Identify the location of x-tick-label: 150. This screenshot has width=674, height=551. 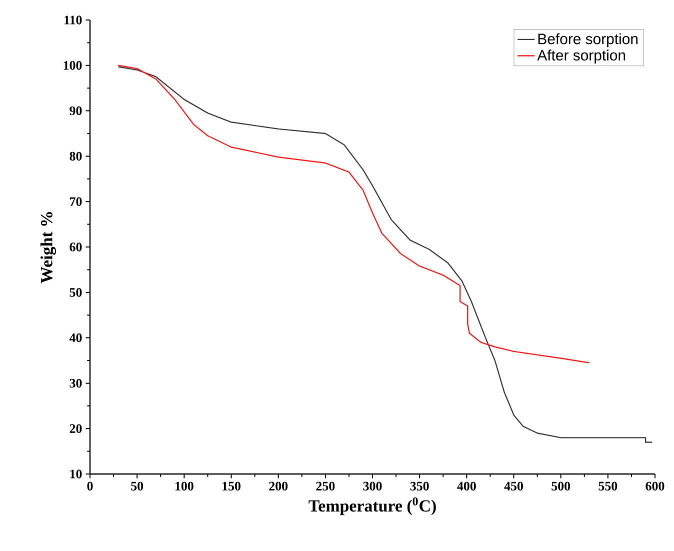
(231, 486).